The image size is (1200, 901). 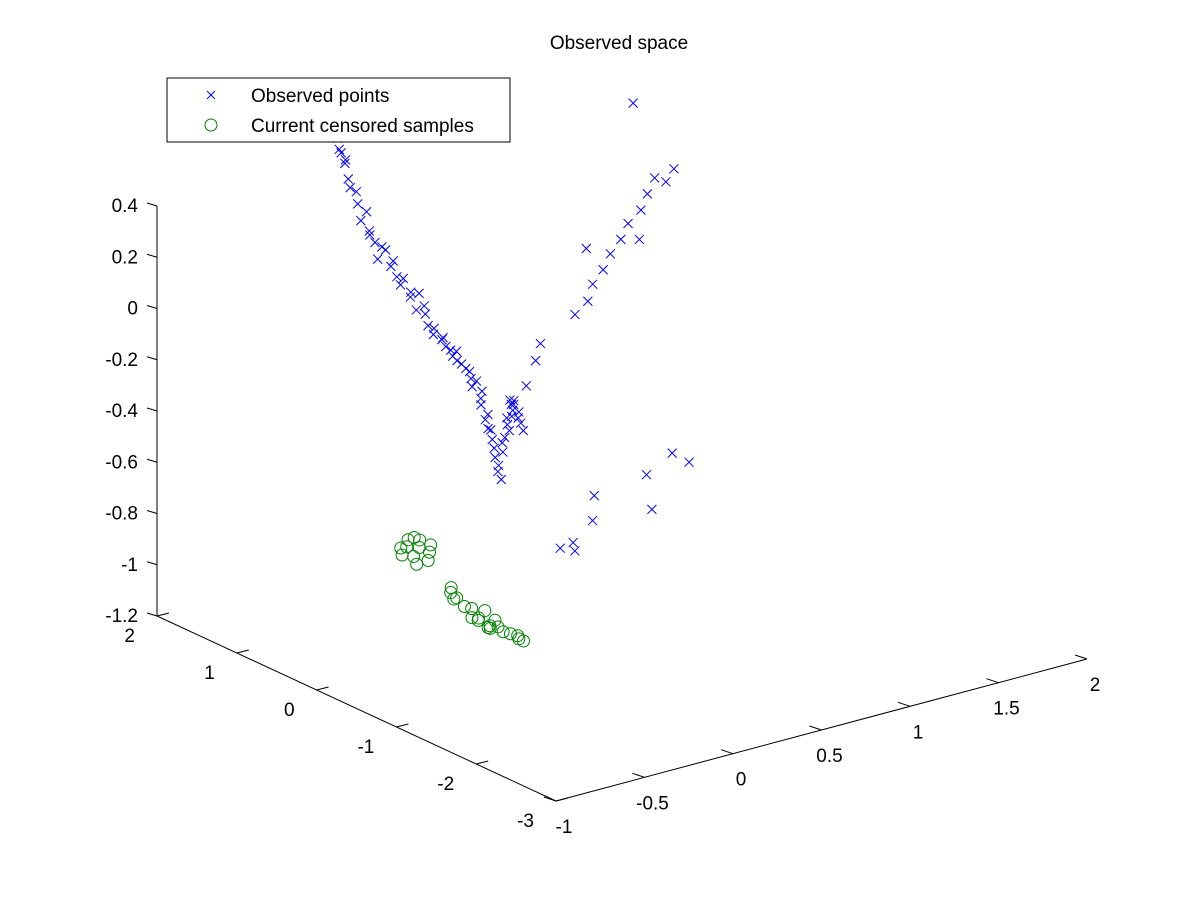 I want to click on x-tick-label: 1.5, so click(x=1006, y=709).